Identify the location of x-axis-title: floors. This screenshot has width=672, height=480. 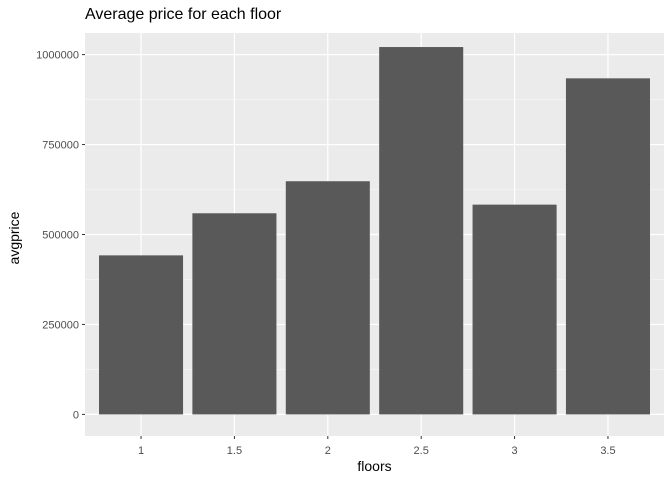
(374, 466).